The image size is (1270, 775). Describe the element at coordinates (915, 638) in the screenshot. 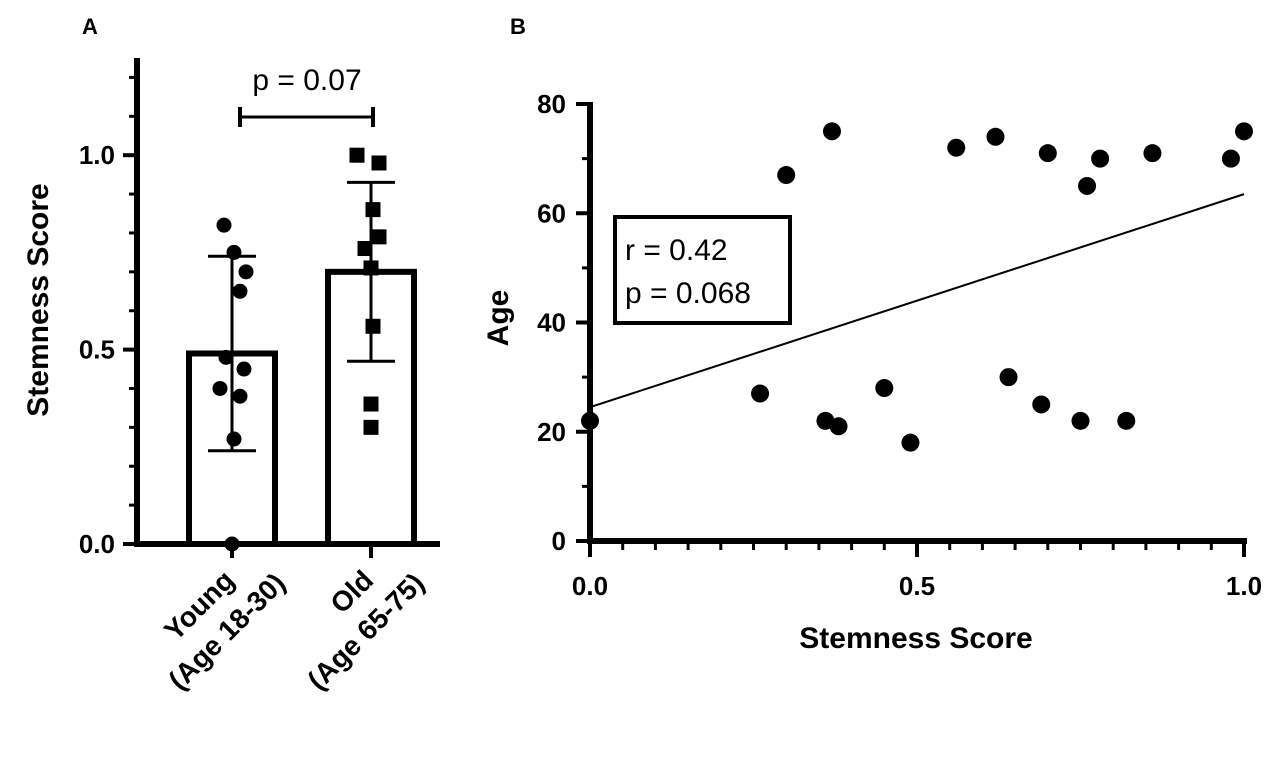

I see `panel-b-x-axis-title: Stemness Score` at that location.